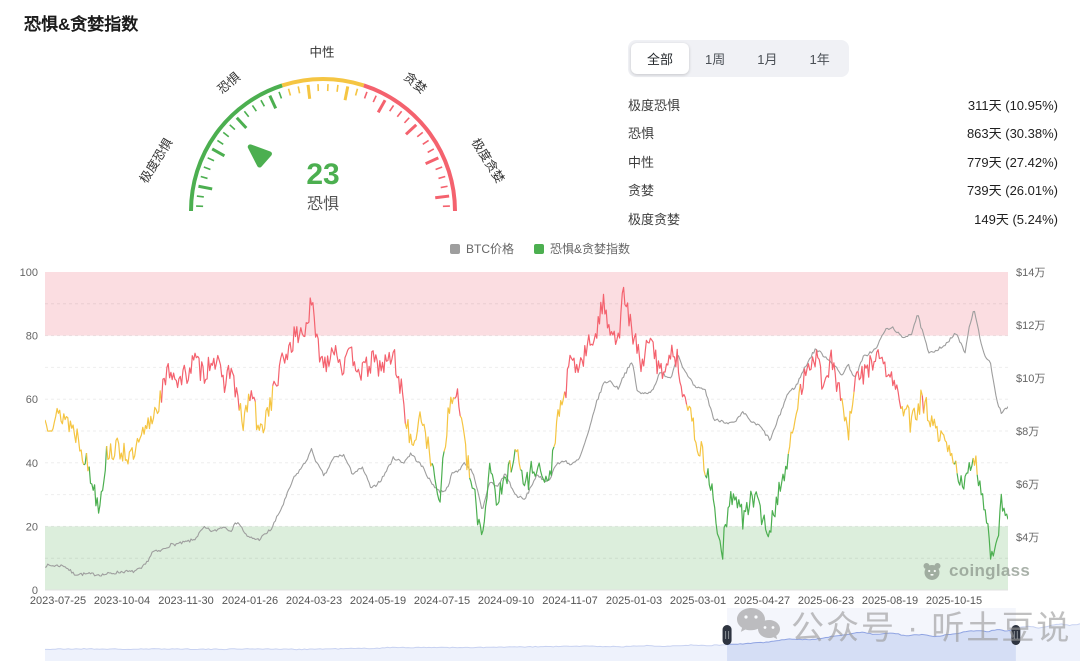  What do you see at coordinates (1012, 162) in the screenshot?
I see `stat-value: 779天 (27.42%)` at bounding box center [1012, 162].